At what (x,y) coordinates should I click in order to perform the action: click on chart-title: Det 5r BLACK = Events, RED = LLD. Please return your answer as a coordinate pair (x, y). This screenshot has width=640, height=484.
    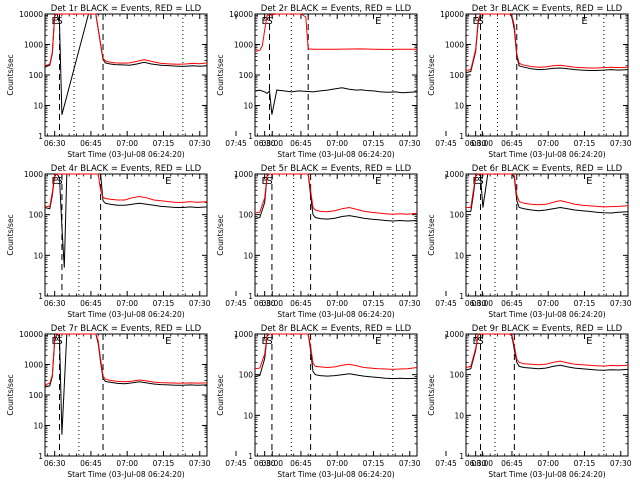
    Looking at the image, I should click on (336, 169).